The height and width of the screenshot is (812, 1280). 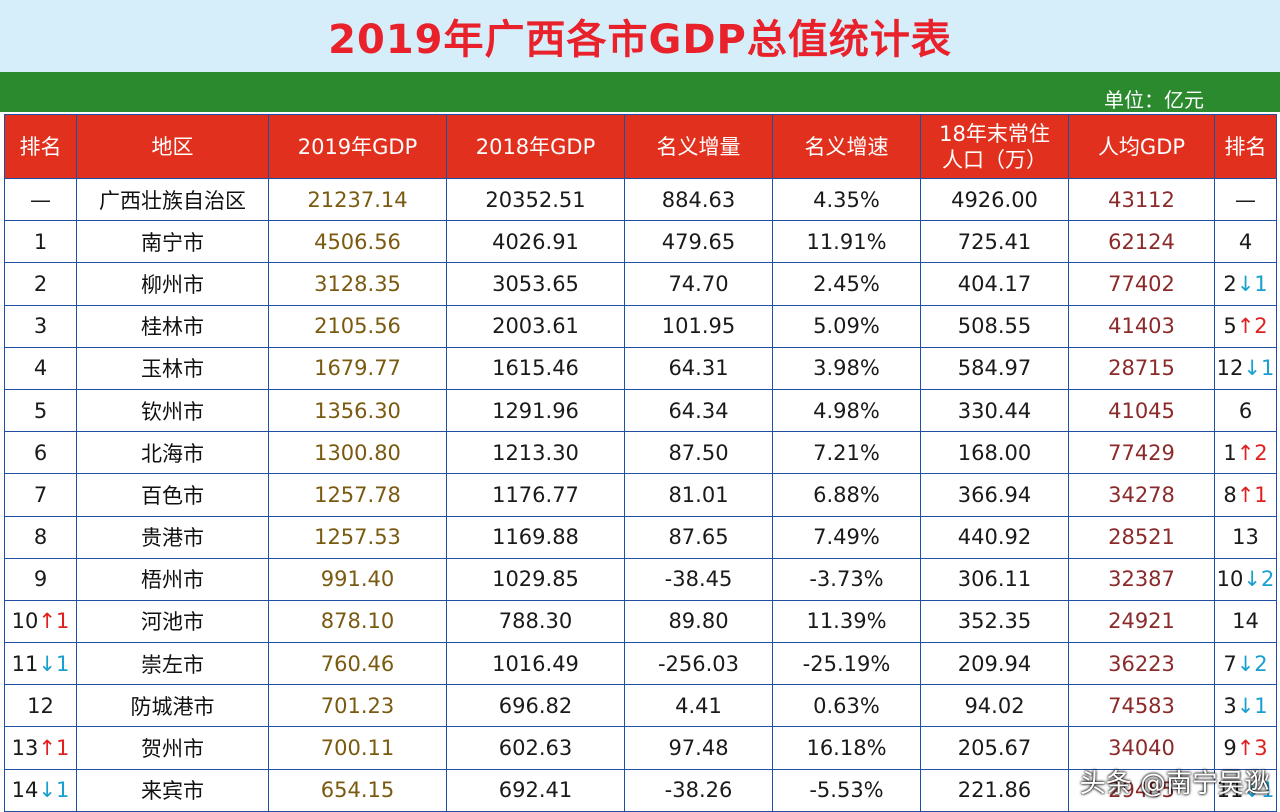 What do you see at coordinates (1245, 706) in the screenshot?
I see `cell-per-capita-rank: 3↓1` at bounding box center [1245, 706].